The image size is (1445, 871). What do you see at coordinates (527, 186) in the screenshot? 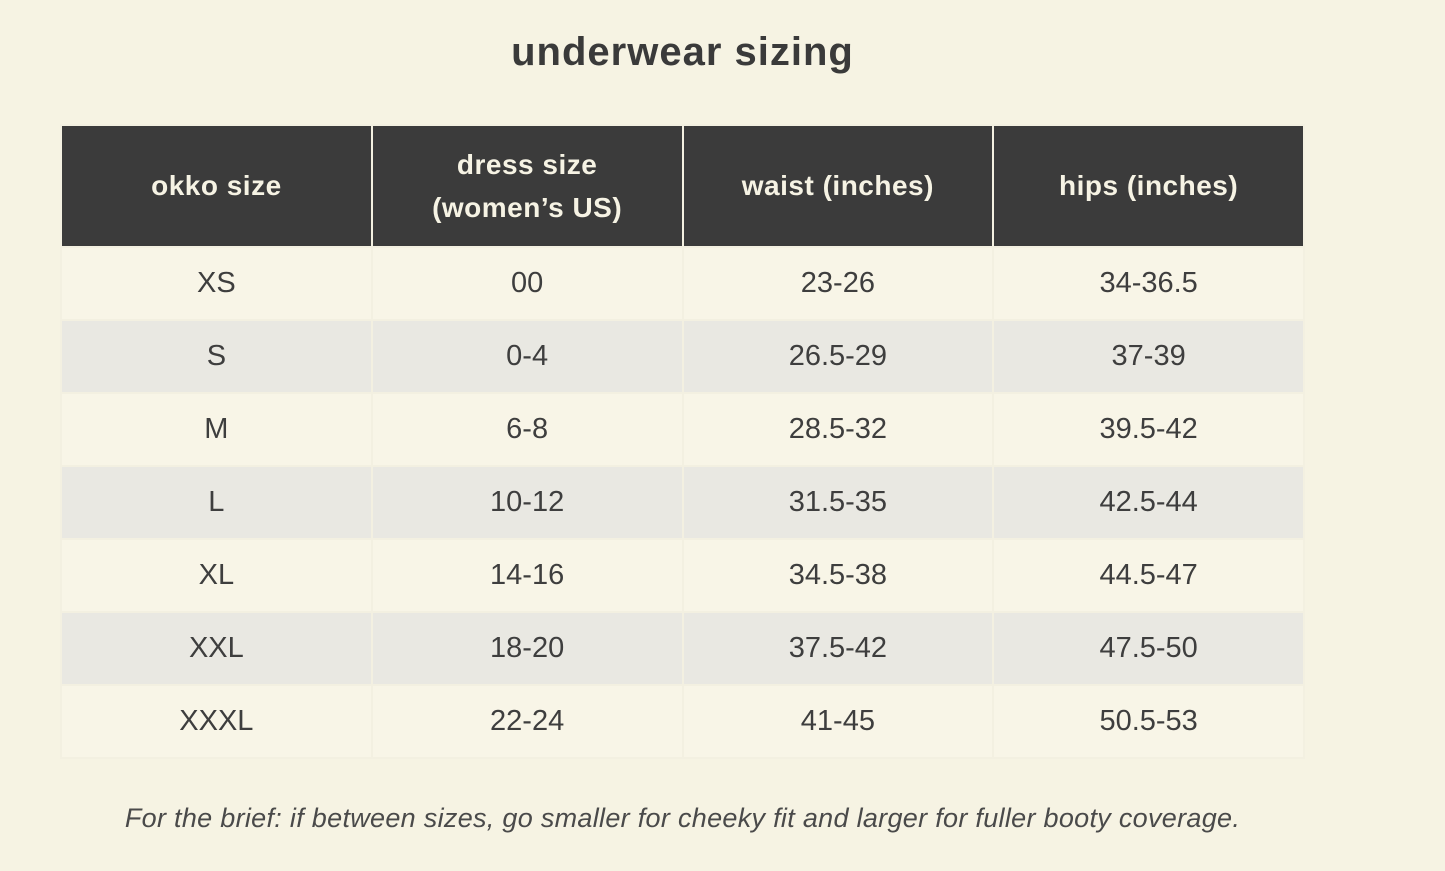
I see `column-header-dress-size: dress size (women’s US)` at bounding box center [527, 186].